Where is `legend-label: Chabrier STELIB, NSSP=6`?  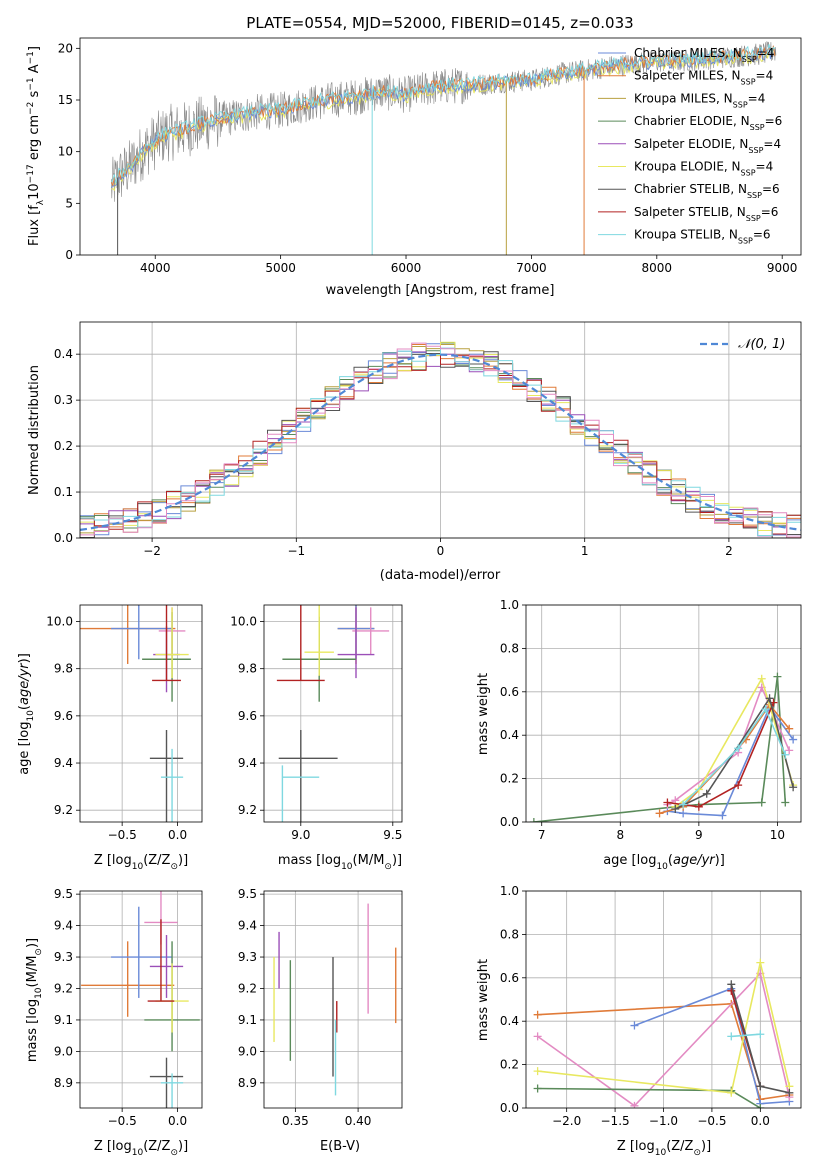 legend-label: Chabrier STELIB, NSSP=6 is located at coordinates (707, 191).